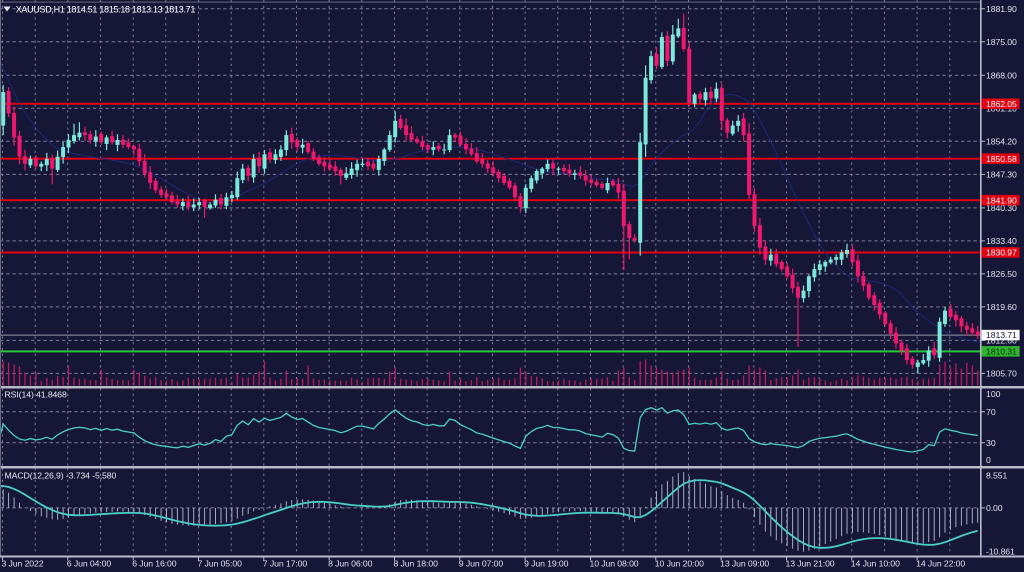  What do you see at coordinates (220, 564) in the screenshot?
I see `svg-text: 7 Jun 05:00` at bounding box center [220, 564].